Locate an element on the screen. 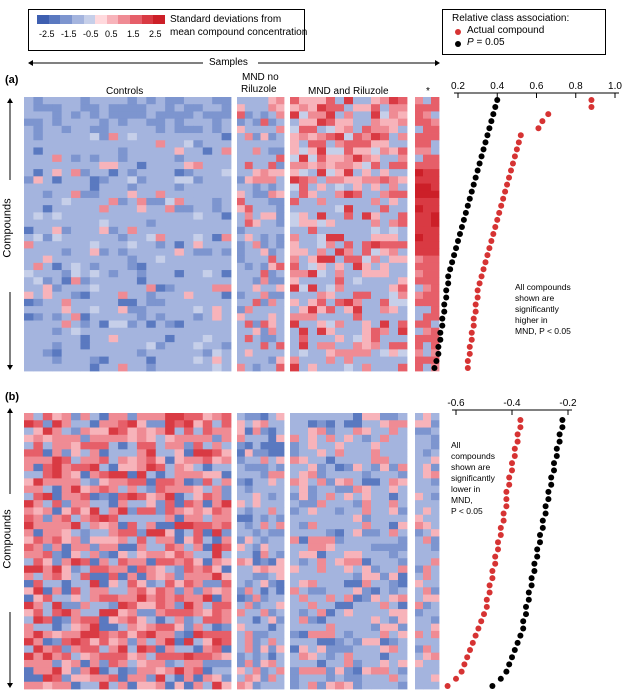 Image resolution: width=629 pixels, height=696 pixels. color-scale-ticks: -2.5 -1.5 -0.5 0.5 1.5 2.5 is located at coordinates (101, 35).